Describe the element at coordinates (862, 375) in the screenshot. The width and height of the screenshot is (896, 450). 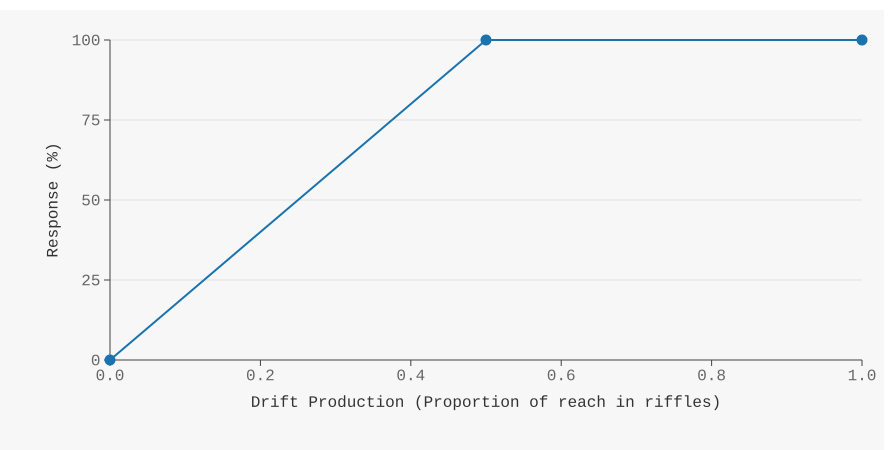
I see `x-tick-label: 1.0` at that location.